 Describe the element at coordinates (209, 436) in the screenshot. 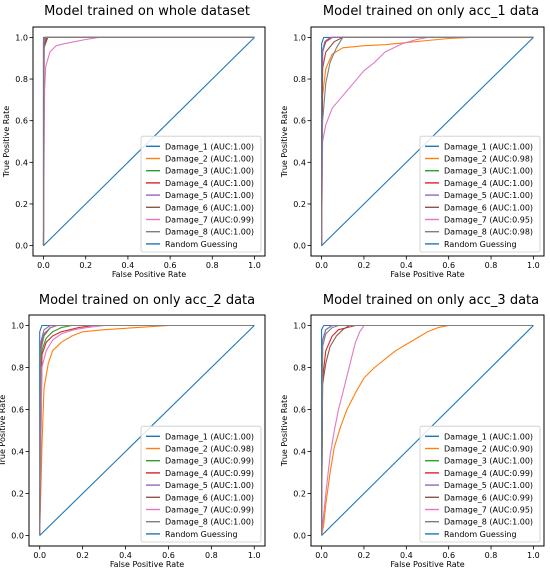

I see `legend-entry: Damage_1 (AUC:1.00)` at that location.